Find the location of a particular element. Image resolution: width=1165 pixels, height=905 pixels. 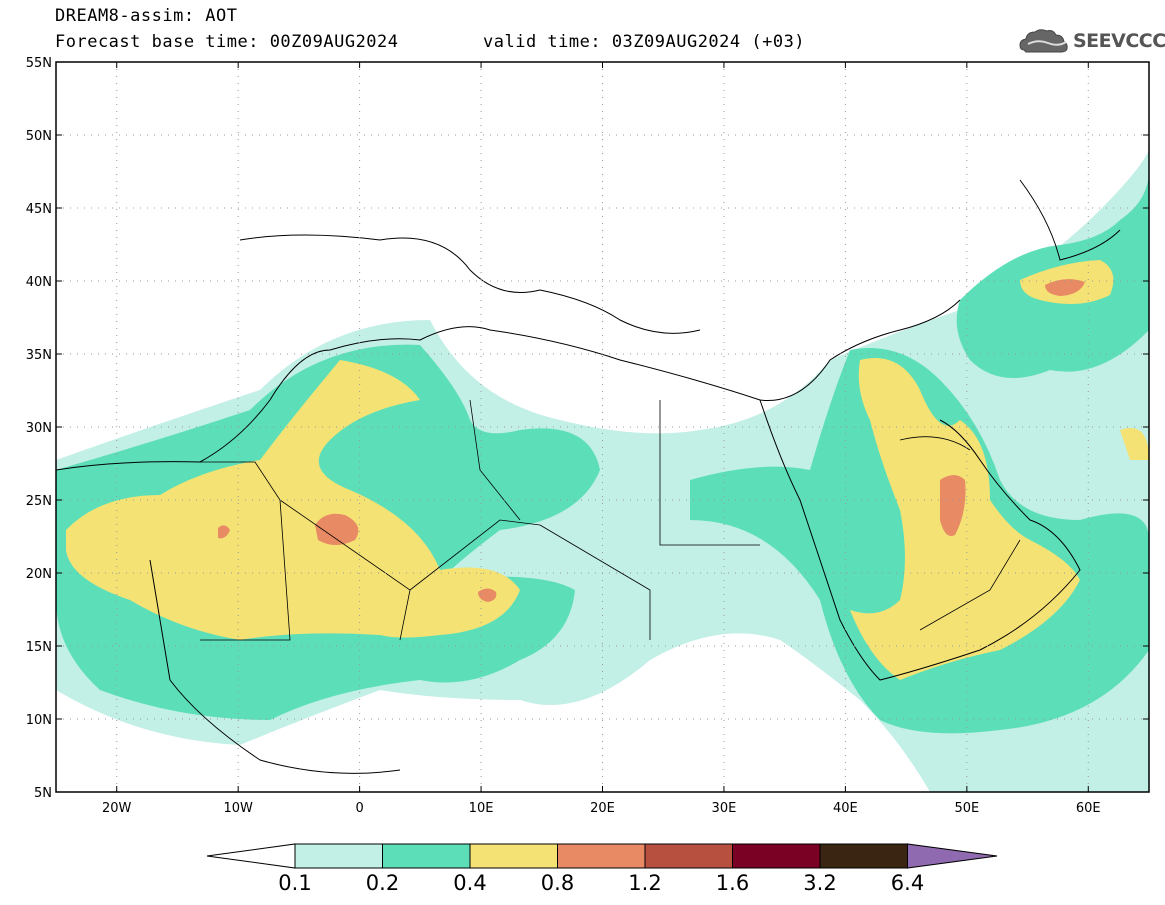

lat-label: 55N is located at coordinates (39, 63).